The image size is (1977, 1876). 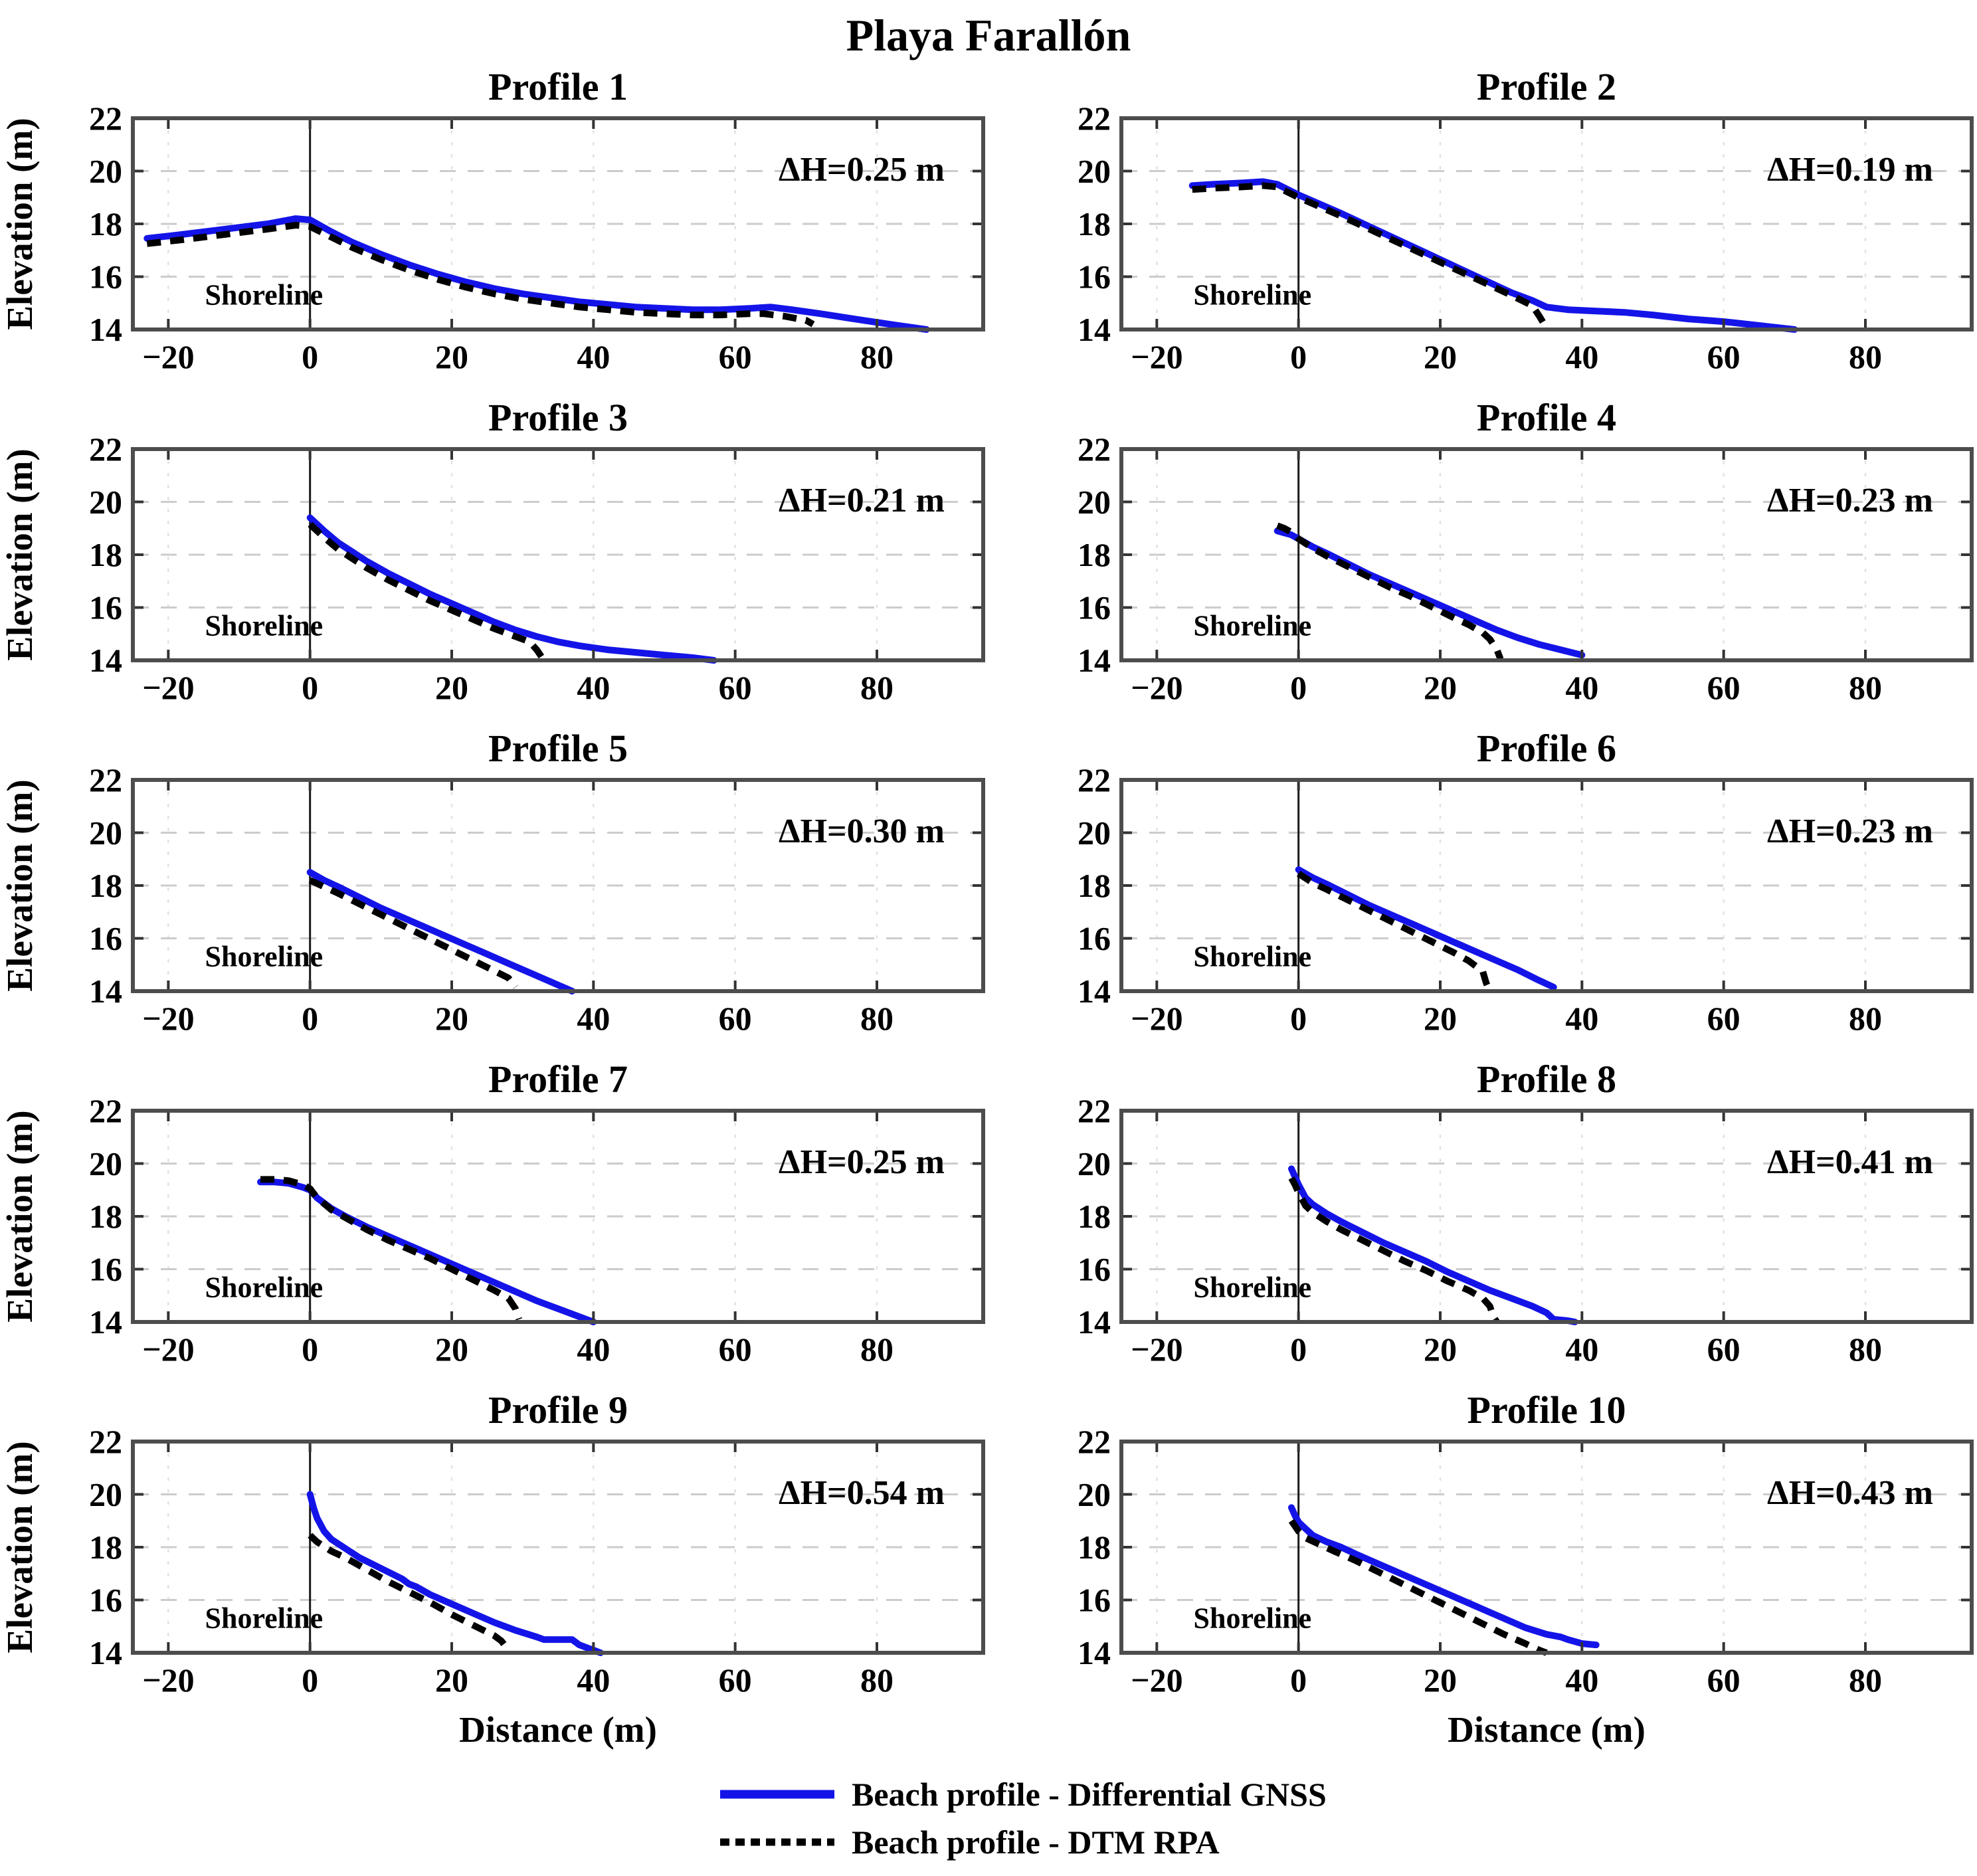 I want to click on figure-title: Playa Farallón, so click(x=988, y=35).